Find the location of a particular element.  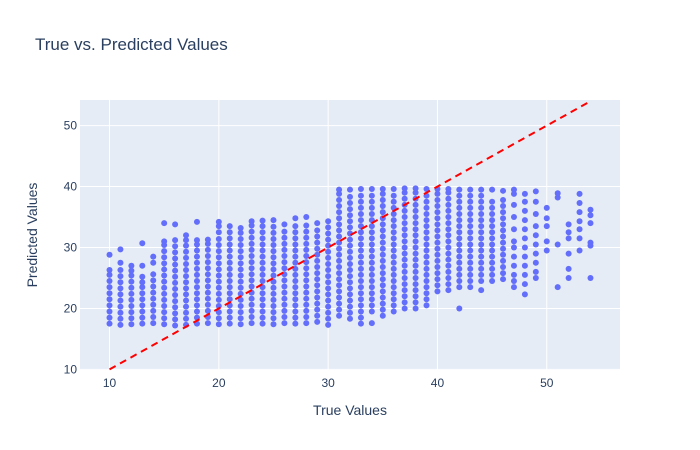

chart-title: True vs. Predicted Values is located at coordinates (131, 44).